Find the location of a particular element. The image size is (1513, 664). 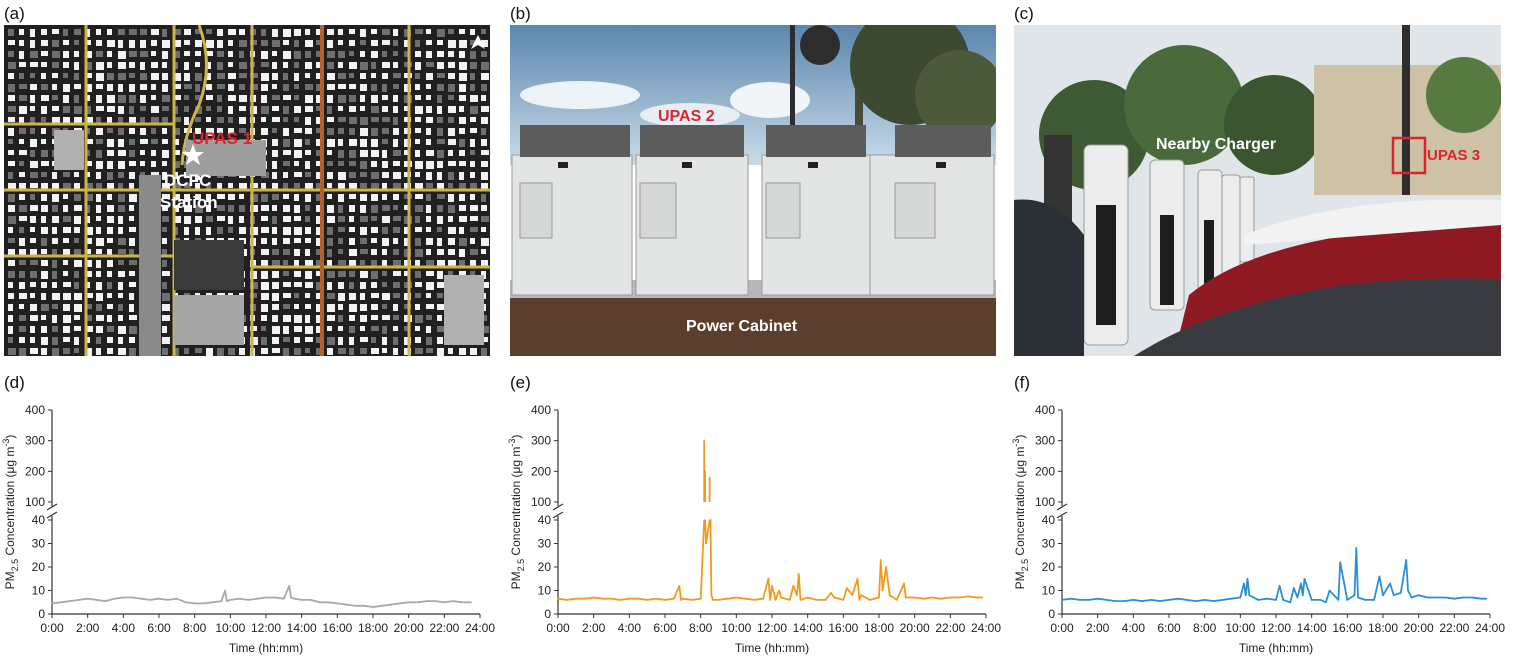

y-tick-label: 0 is located at coordinates (547, 614).